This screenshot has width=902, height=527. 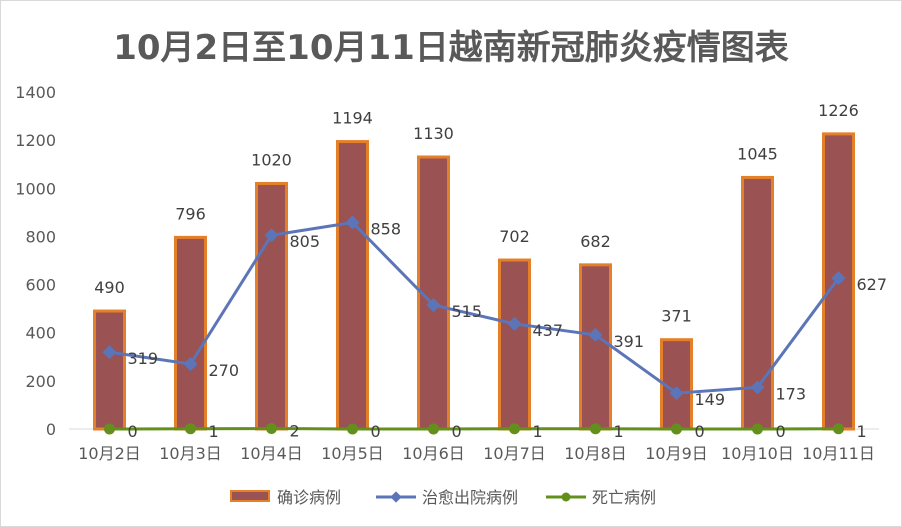 I want to click on y-tick-label: 800, so click(x=40, y=236).